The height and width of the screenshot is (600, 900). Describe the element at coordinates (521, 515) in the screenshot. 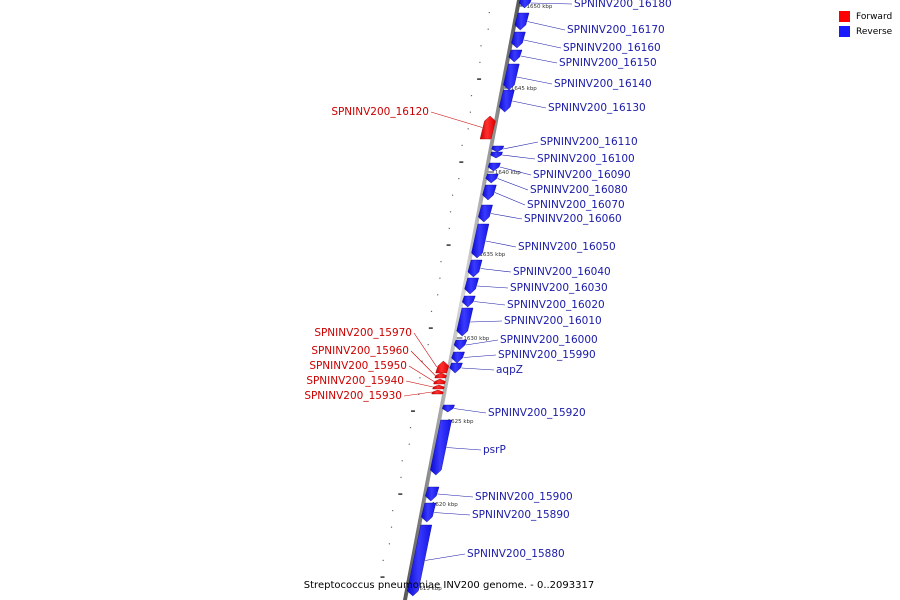

I see `gene-label: SPNINV200_15890` at that location.